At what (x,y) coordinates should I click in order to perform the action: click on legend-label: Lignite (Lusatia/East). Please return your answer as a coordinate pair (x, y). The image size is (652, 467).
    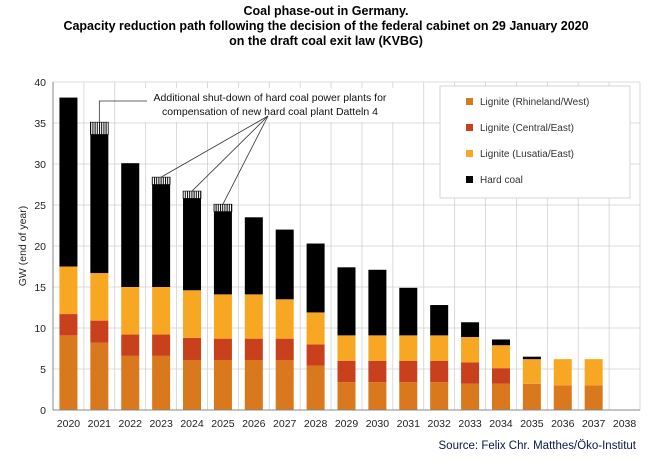
    Looking at the image, I should click on (527, 154).